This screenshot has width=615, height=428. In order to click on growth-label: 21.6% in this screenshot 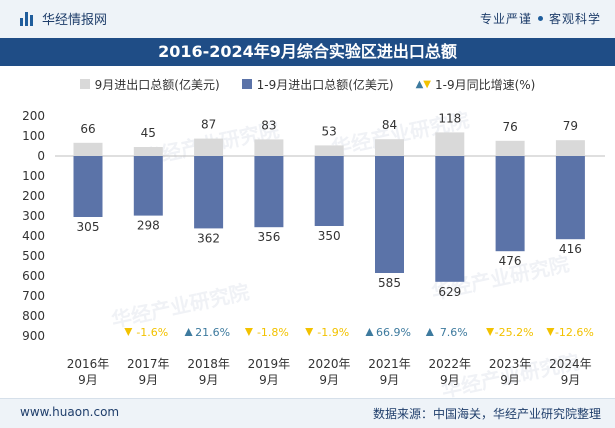, I will do `click(212, 332)`.